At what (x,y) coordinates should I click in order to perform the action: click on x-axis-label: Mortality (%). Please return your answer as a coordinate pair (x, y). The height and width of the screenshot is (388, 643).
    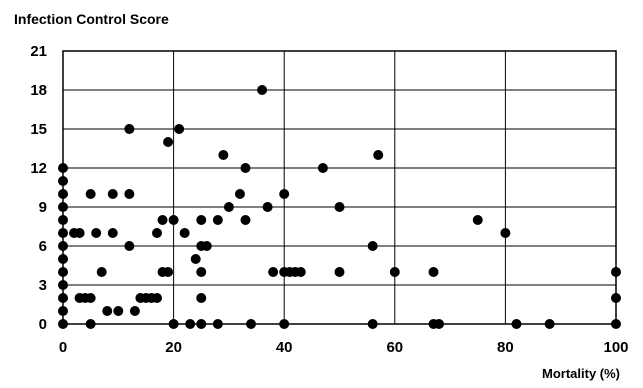
    Looking at the image, I should click on (581, 373).